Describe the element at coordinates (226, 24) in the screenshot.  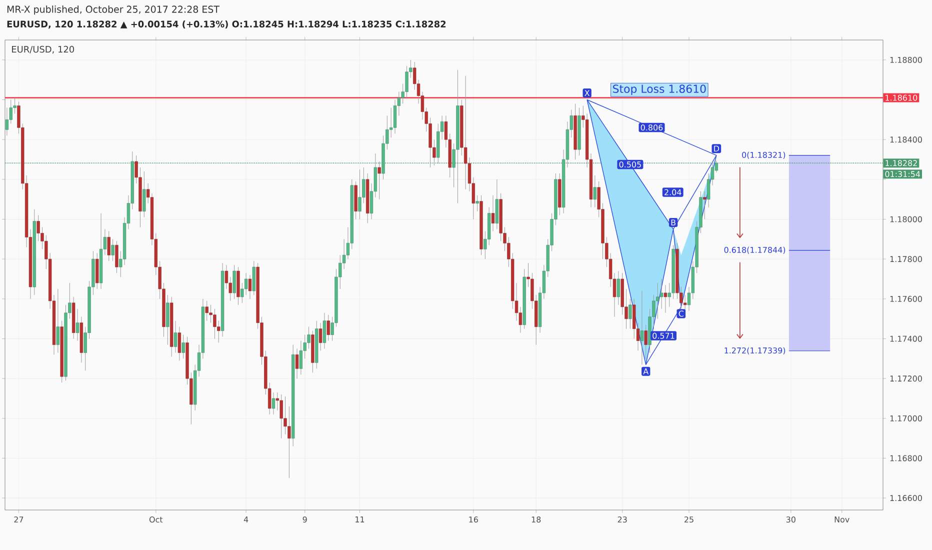
I see `chart-subtitle: EURUSD, 120 1.18282 ▲ +0.00154 (+0.13%) O:1.18245 H:1.18294 L:1.18235 C:1.18282` at that location.